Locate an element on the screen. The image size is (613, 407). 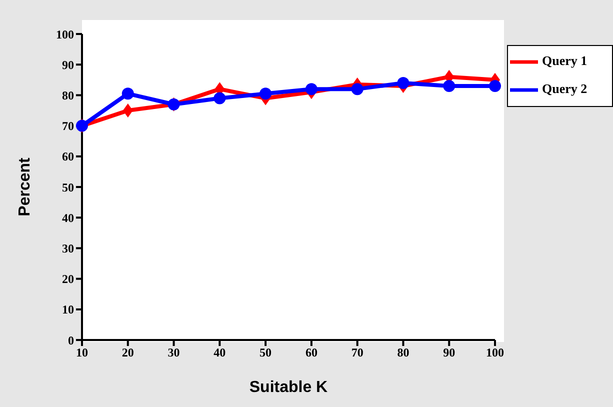
x-tick-label: 40 is located at coordinates (220, 353).